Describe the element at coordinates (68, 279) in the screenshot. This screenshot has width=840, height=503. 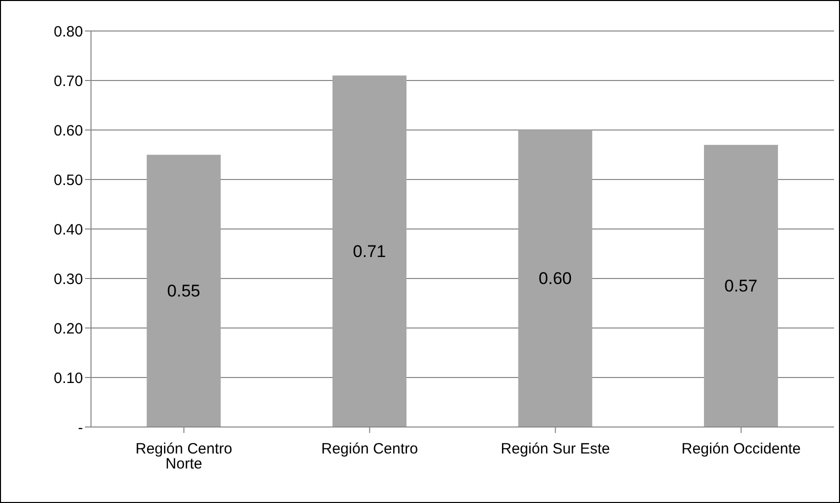
I see `y-tick-label: 0.30` at that location.